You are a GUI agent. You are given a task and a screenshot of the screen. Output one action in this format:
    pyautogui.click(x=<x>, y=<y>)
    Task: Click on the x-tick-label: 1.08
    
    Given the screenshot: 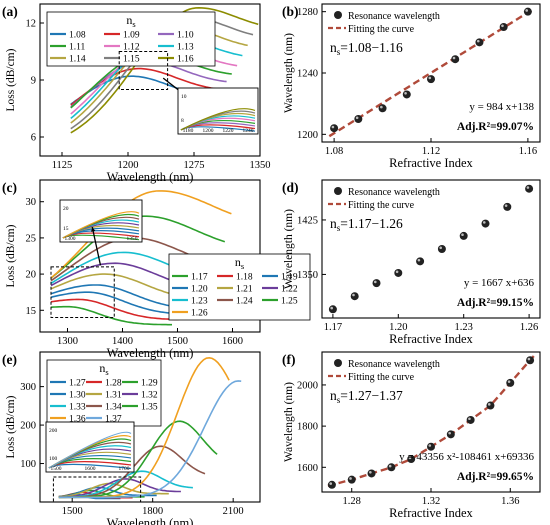 What is the action you would take?
    pyautogui.click(x=334, y=151)
    